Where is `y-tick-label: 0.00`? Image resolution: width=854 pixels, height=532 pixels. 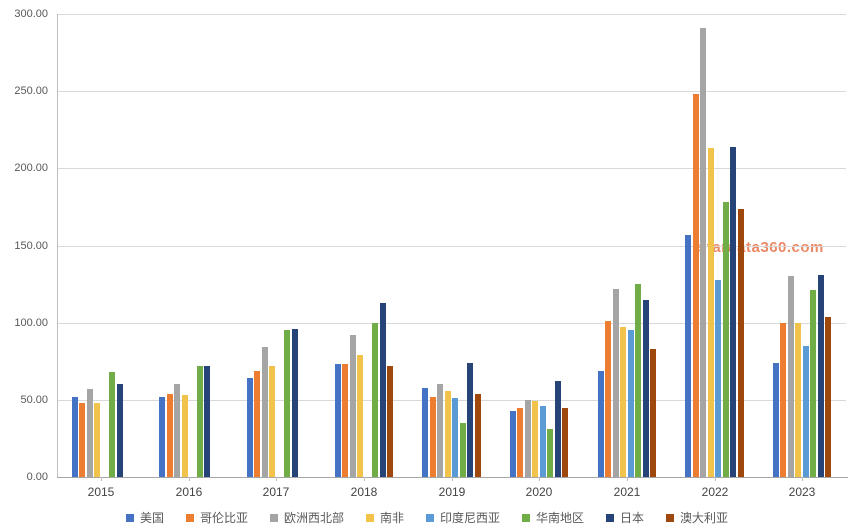
y-tick-label: 0.00 is located at coordinates (37, 477).